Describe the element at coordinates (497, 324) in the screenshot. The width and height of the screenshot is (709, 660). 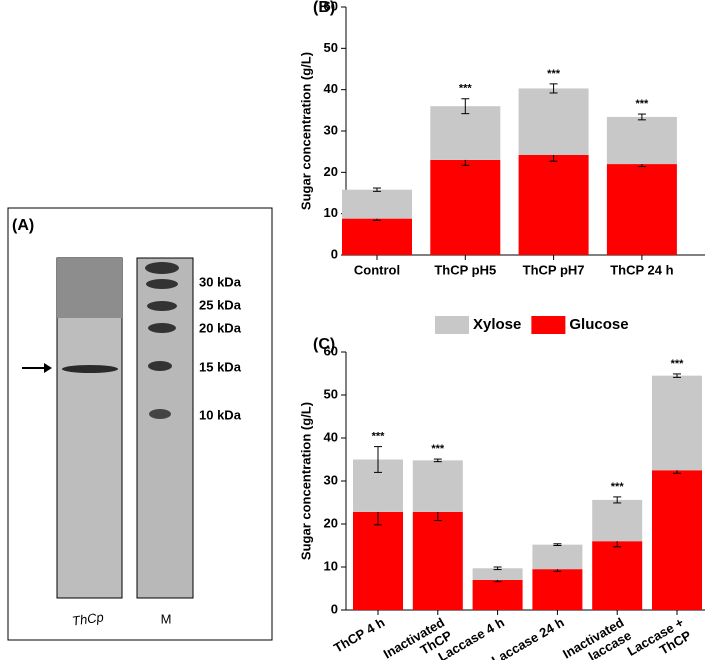
I see `legend-label: Xylose` at that location.